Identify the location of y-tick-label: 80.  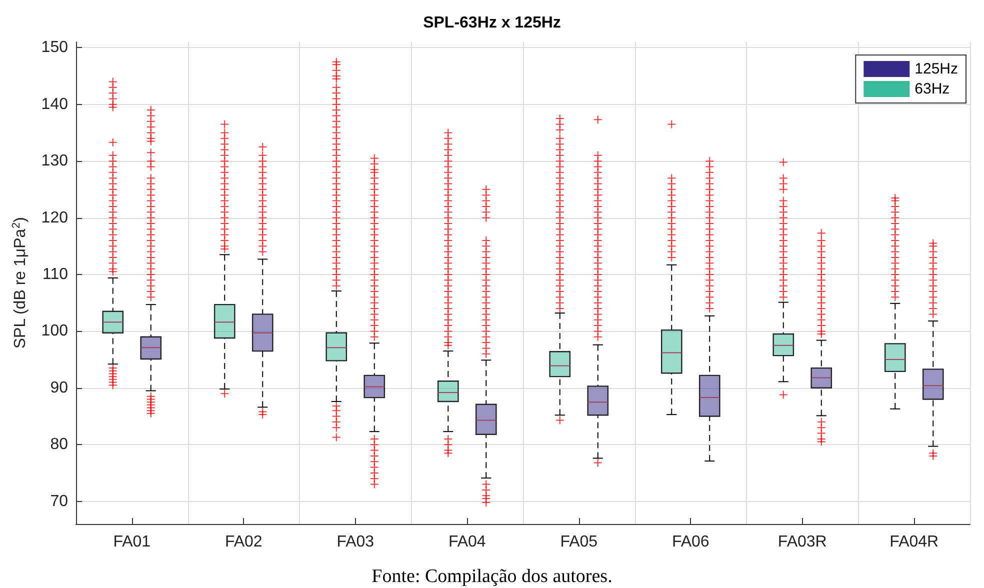
(59, 445).